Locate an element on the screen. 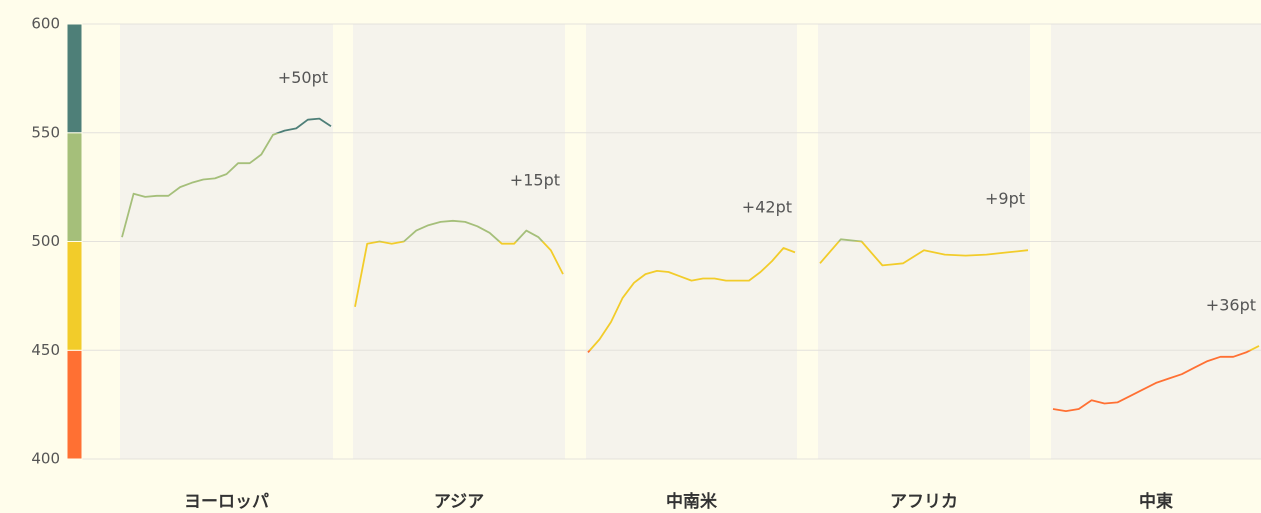 This screenshot has width=1261, height=513. y-tick-label: 450 is located at coordinates (45, 350).